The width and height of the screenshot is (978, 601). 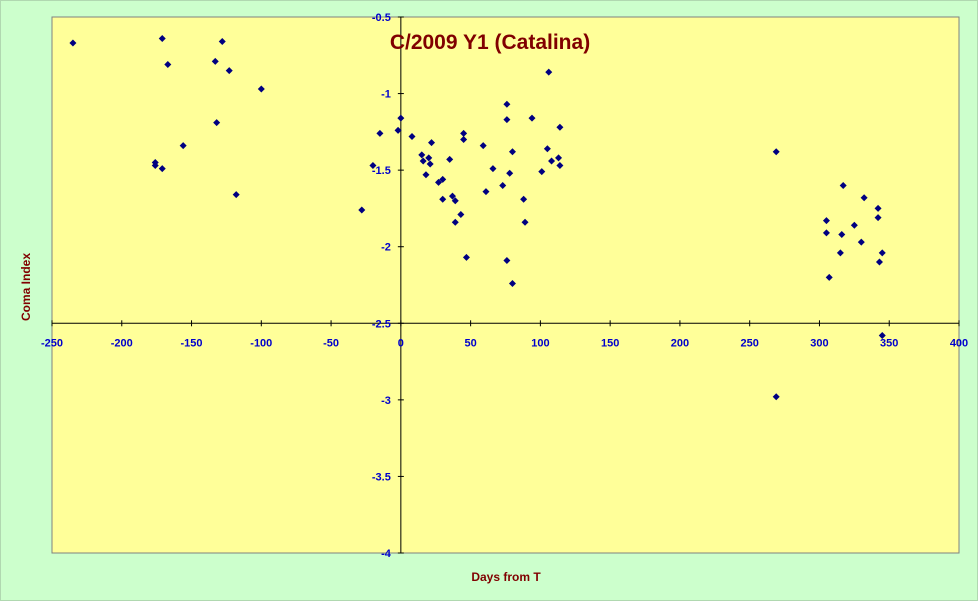 What do you see at coordinates (750, 343) in the screenshot?
I see `x-tick-label: 250` at bounding box center [750, 343].